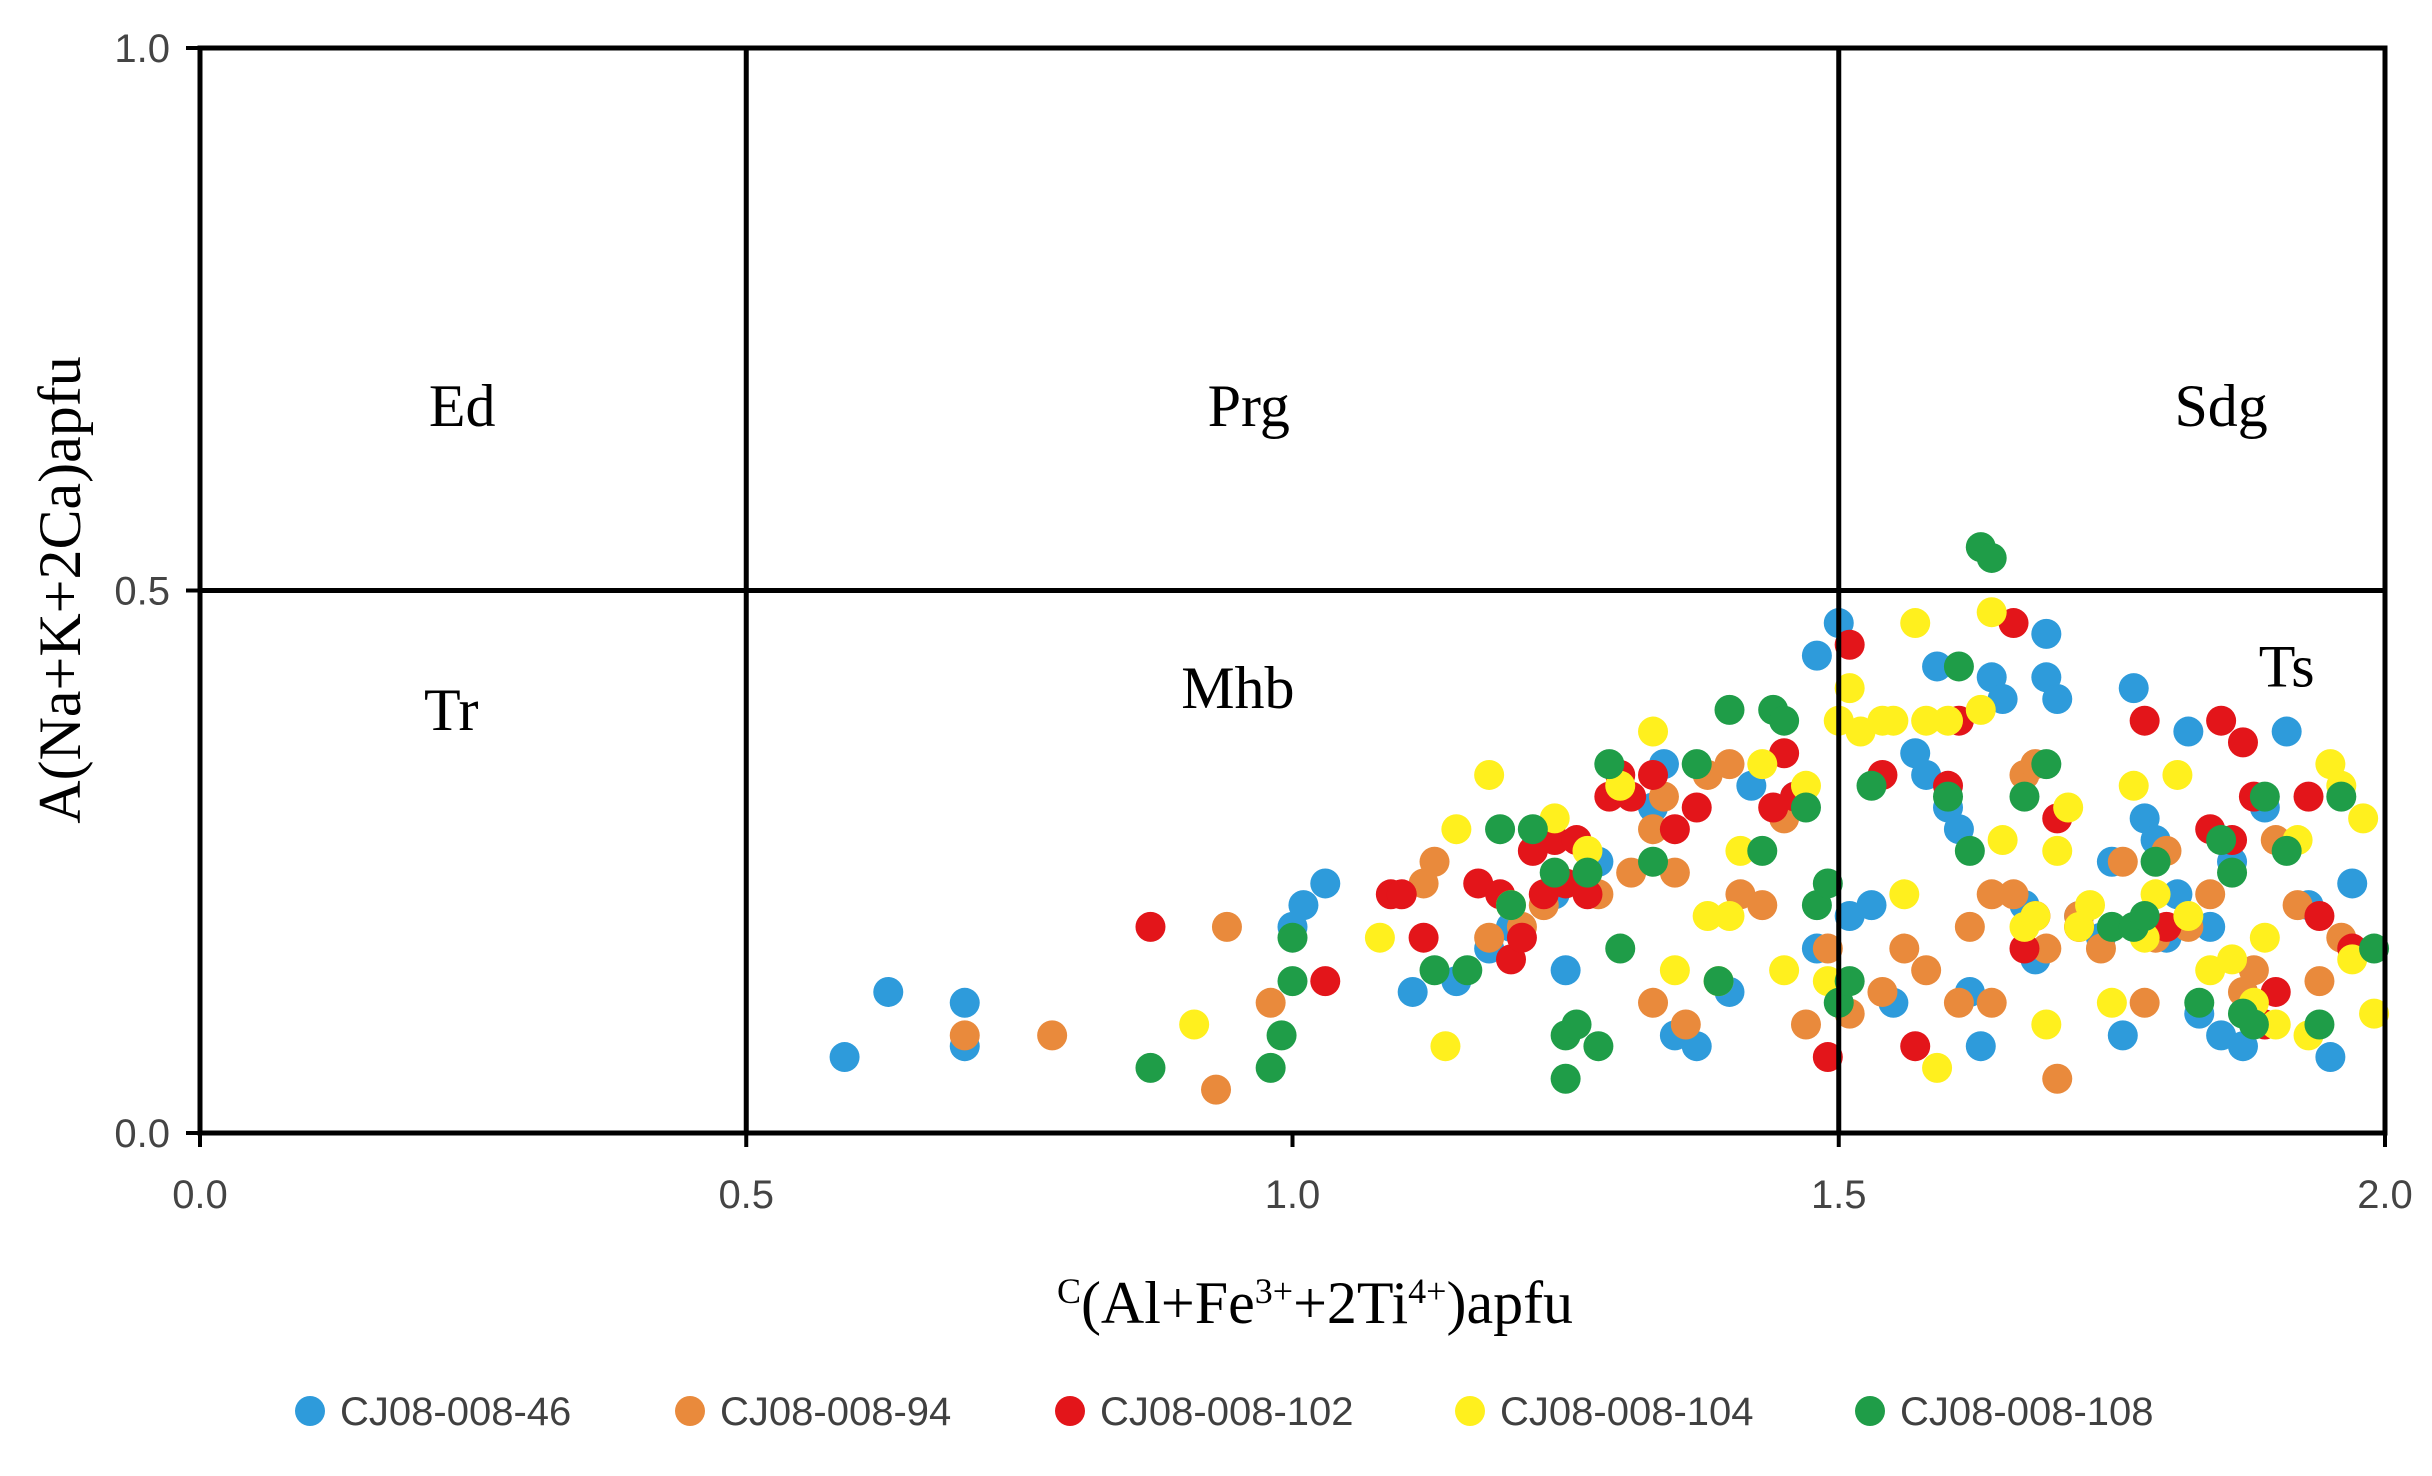 Image resolution: width=2432 pixels, height=1476 pixels. I want to click on y-tick-label-1: 0.0, so click(142, 1134).